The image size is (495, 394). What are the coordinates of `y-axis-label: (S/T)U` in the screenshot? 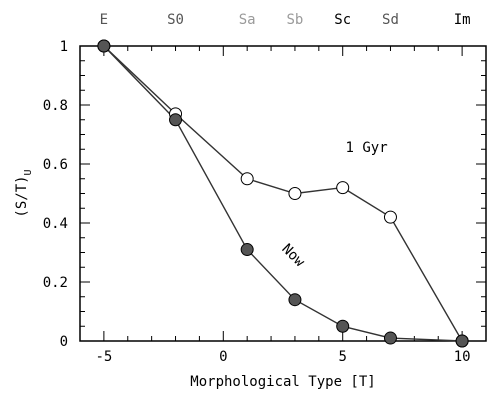 It's located at (24, 193).